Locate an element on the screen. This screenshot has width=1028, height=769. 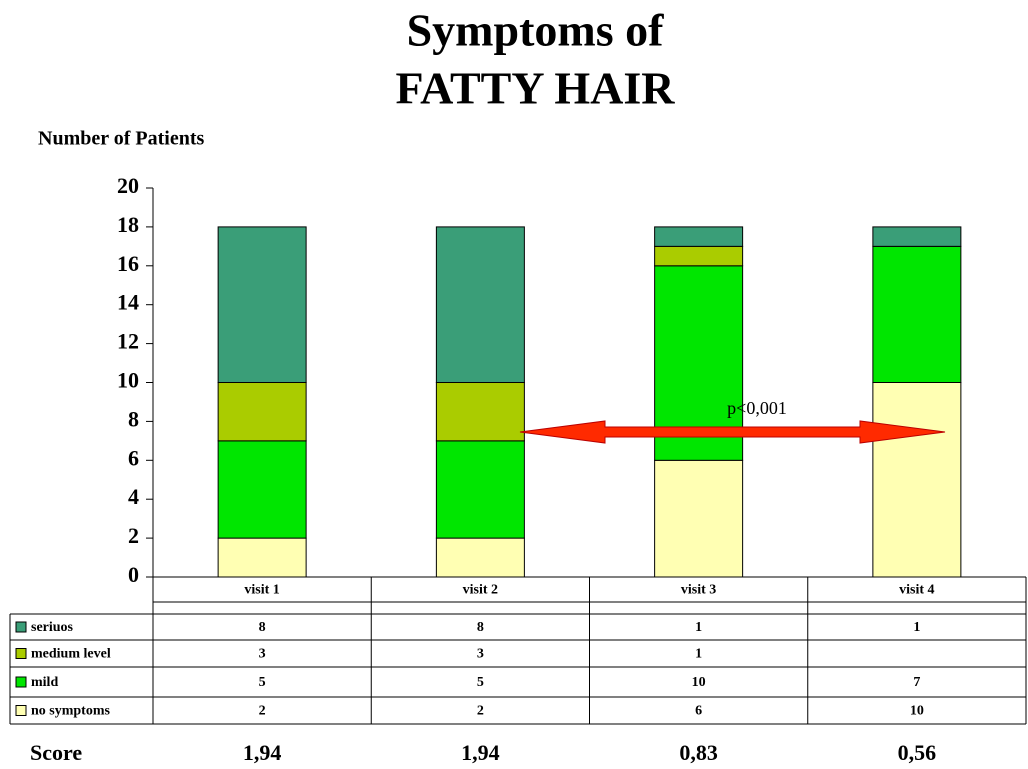
y-tick-label: 18 is located at coordinates (128, 224).